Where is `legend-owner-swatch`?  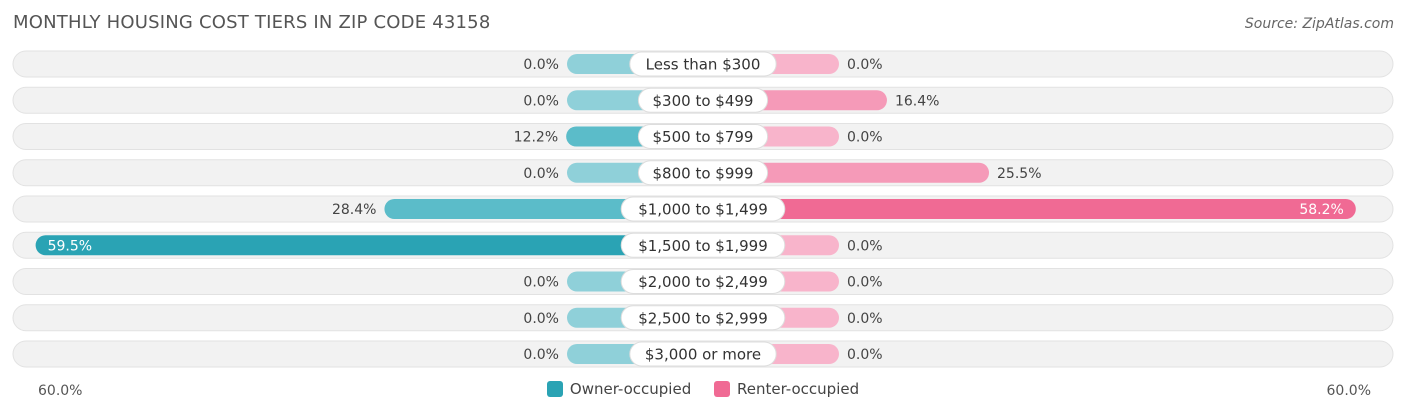 legend-owner-swatch is located at coordinates (554, 389).